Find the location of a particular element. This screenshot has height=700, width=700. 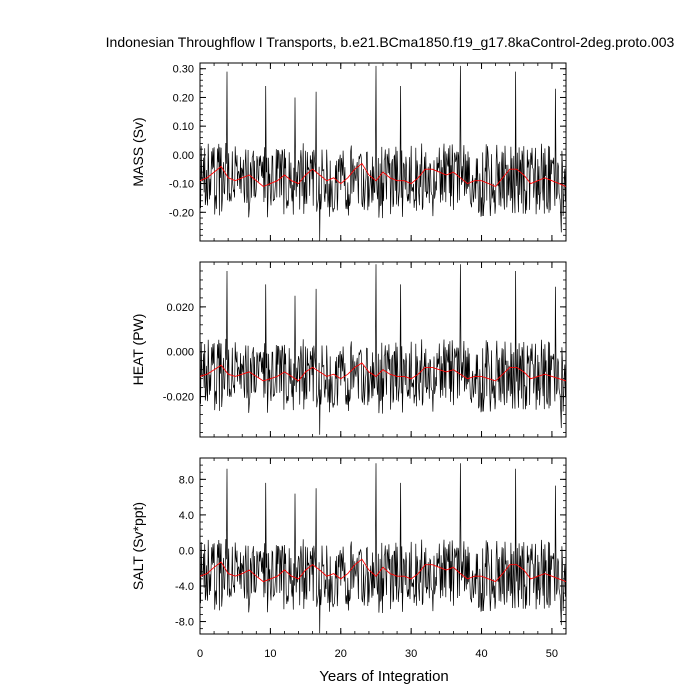

y-tick-label: 0.00 is located at coordinates (183, 156).